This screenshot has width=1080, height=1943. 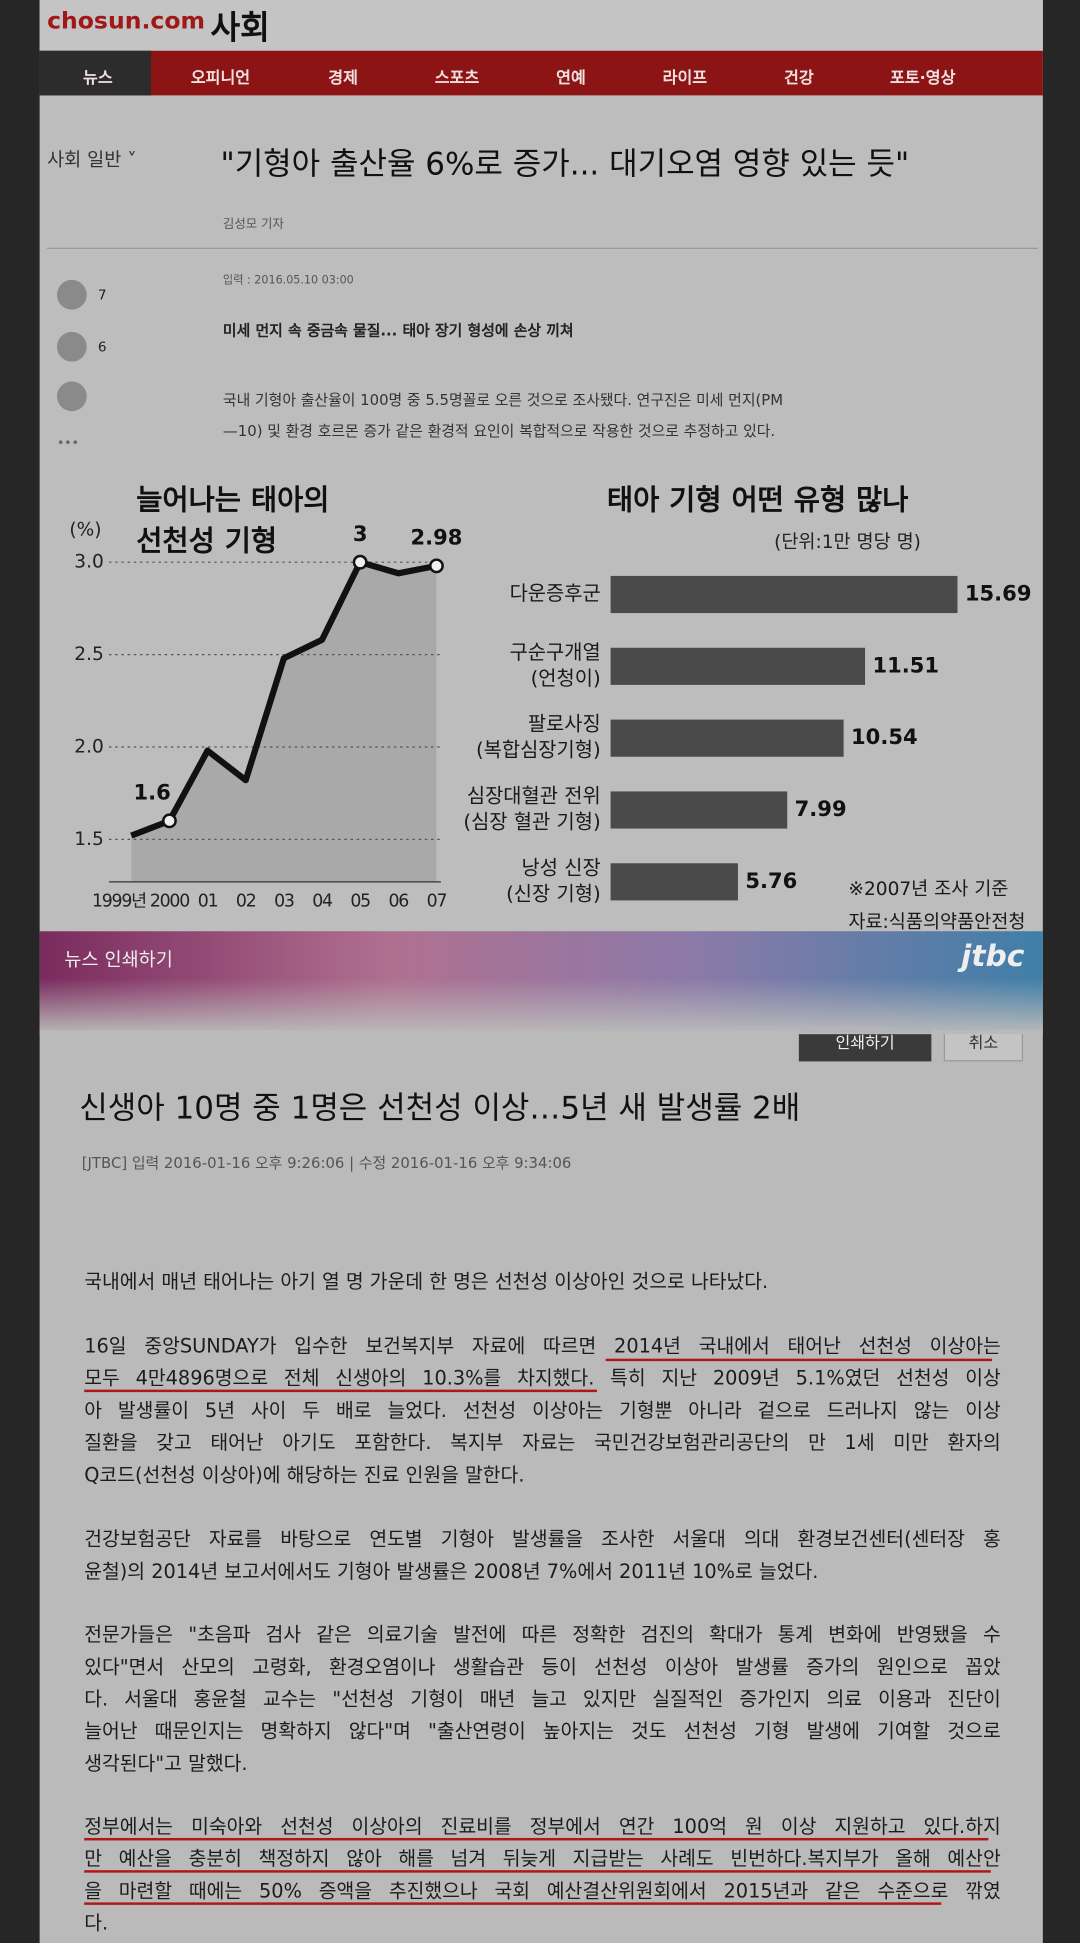 I want to click on divider, so click(x=542, y=248).